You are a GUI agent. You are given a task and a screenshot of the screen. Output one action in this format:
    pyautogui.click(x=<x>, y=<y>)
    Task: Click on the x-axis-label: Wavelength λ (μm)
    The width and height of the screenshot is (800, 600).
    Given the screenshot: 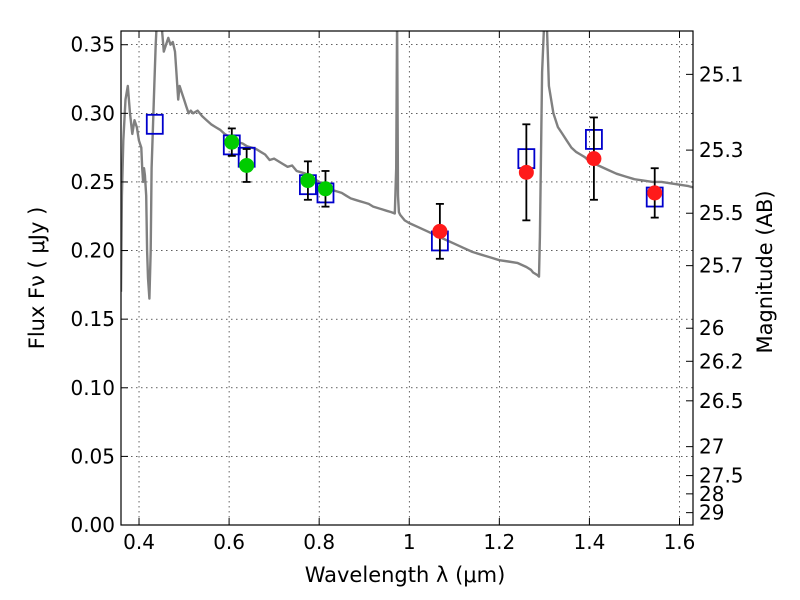 What is the action you would take?
    pyautogui.click(x=405, y=575)
    